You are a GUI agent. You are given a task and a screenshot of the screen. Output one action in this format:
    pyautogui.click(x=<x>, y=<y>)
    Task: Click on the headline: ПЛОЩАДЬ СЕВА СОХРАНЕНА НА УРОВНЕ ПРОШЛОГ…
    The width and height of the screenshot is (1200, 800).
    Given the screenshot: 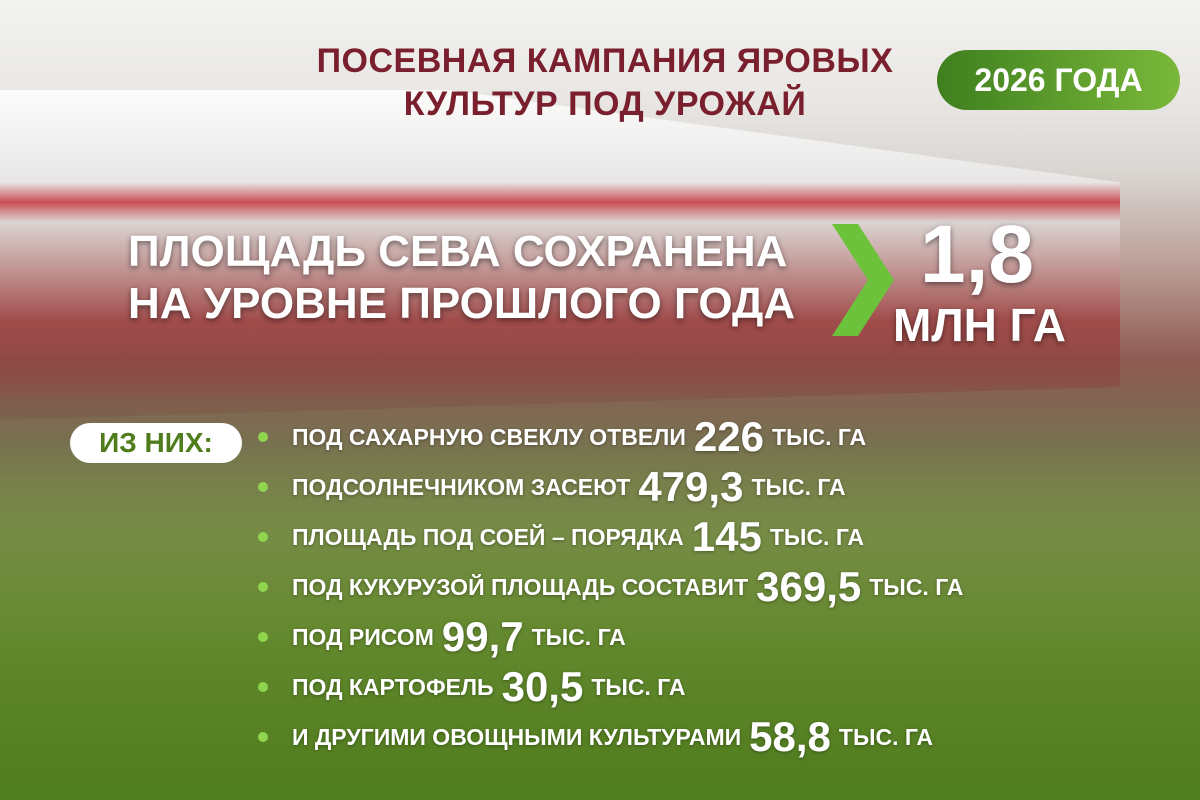 What is the action you would take?
    pyautogui.click(x=461, y=278)
    